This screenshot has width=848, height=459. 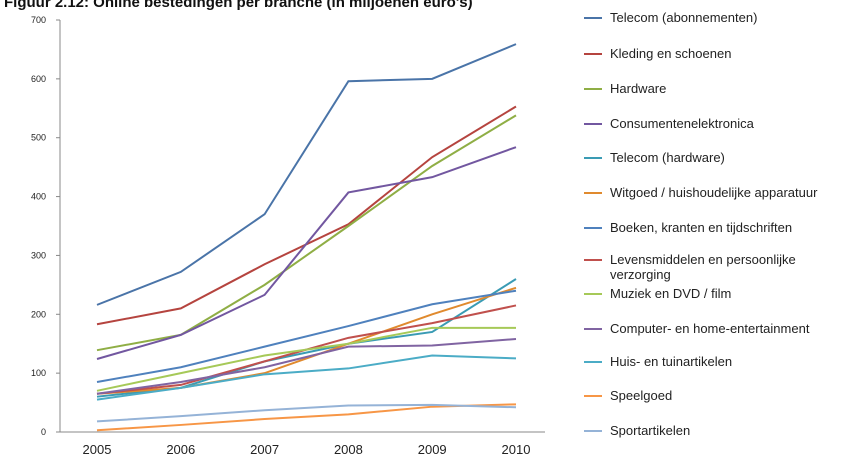 I want to click on x-tick-label: 2005, so click(x=97, y=449).